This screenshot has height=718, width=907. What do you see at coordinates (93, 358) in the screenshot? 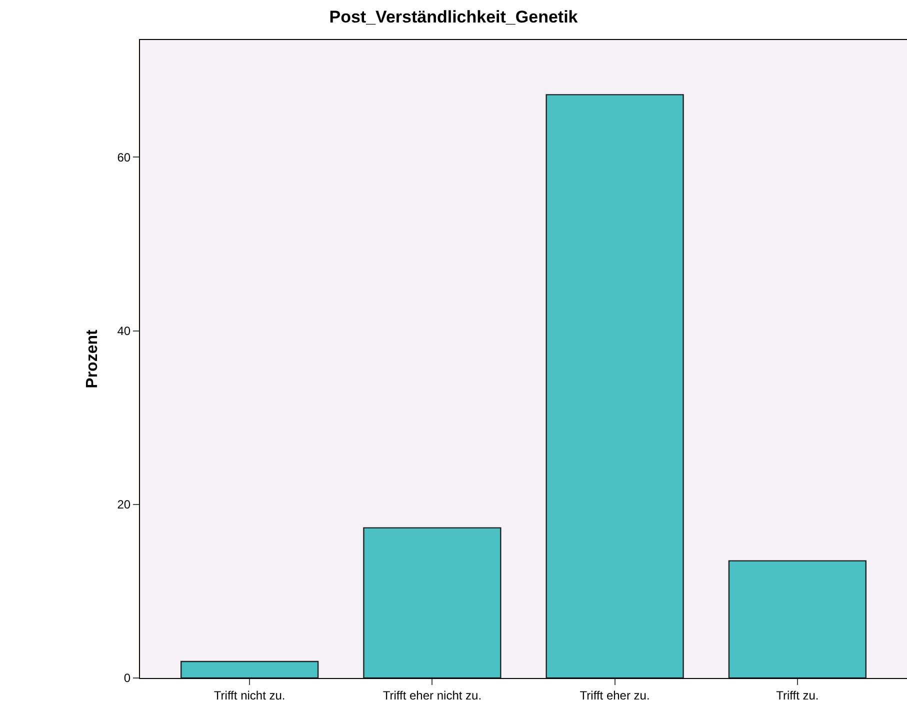
I see `y-axis-title: Prozent` at bounding box center [93, 358].